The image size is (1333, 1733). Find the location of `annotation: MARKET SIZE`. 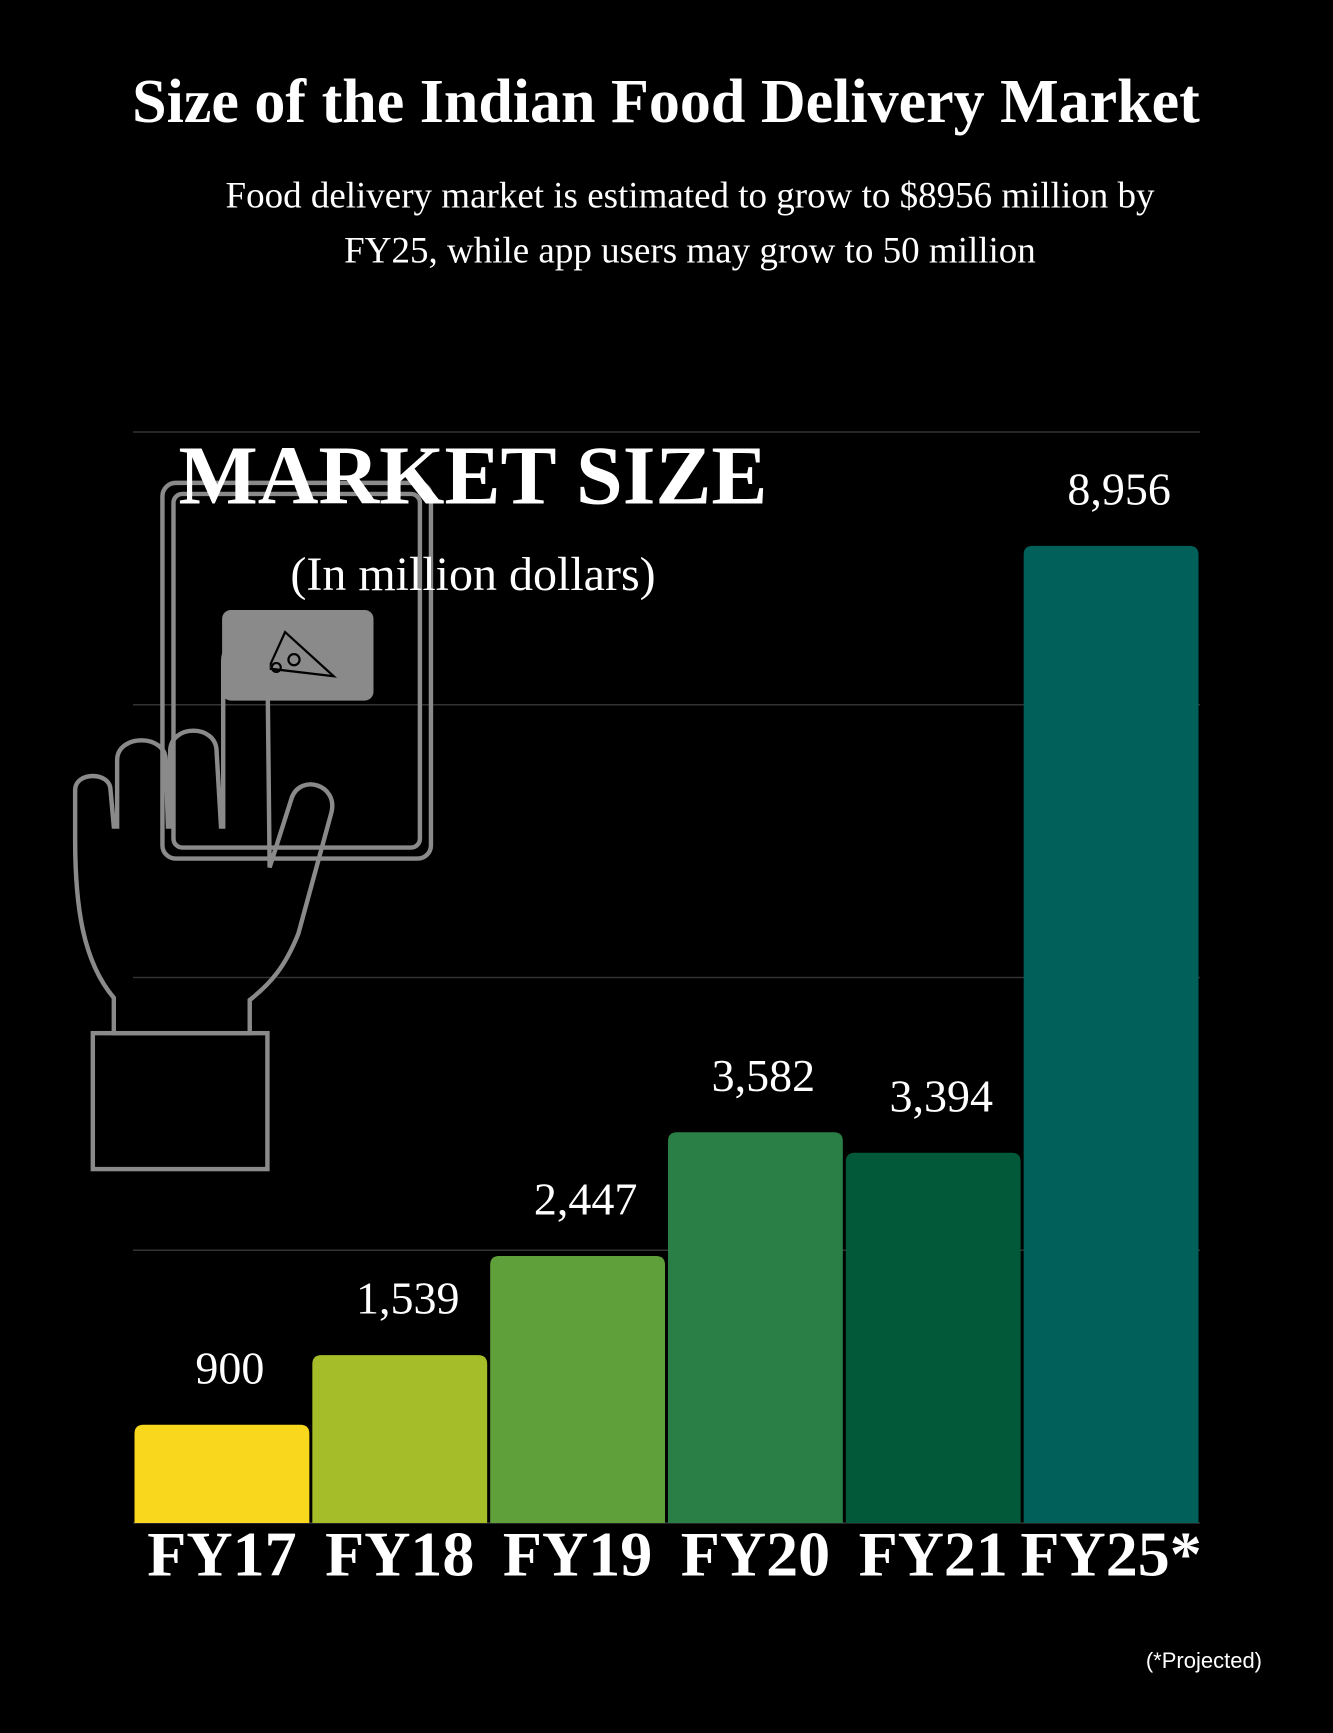

annotation: MARKET SIZE is located at coordinates (473, 475).